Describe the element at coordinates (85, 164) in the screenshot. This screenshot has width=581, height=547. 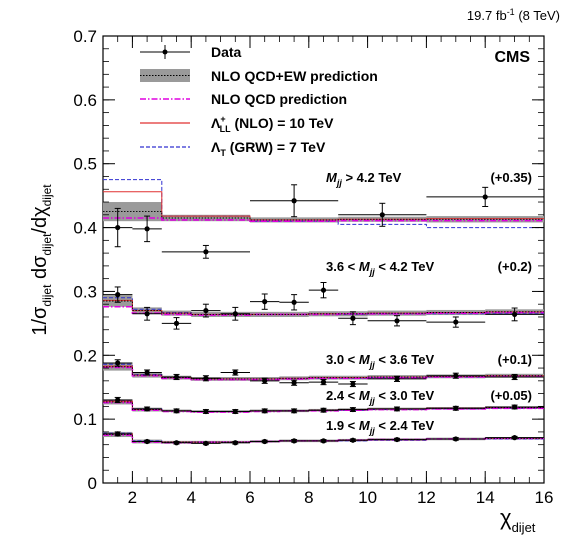
I see `y-tick-label: 0.5` at that location.